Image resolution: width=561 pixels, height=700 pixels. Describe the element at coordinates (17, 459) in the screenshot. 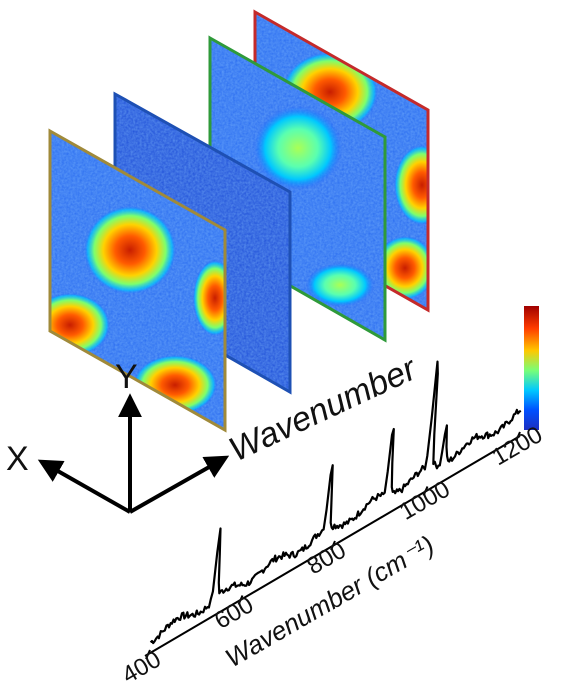

I see `x-axis-label: X` at that location.